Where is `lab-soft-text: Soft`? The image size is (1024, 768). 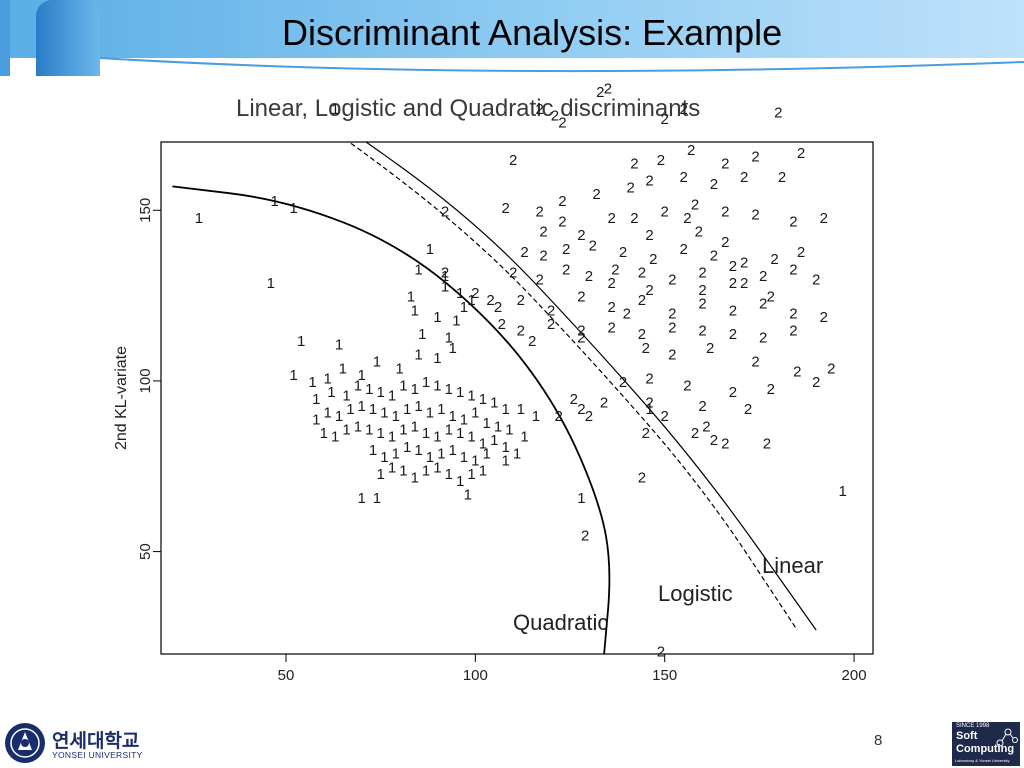
lab-soft-text: Soft is located at coordinates (967, 736).